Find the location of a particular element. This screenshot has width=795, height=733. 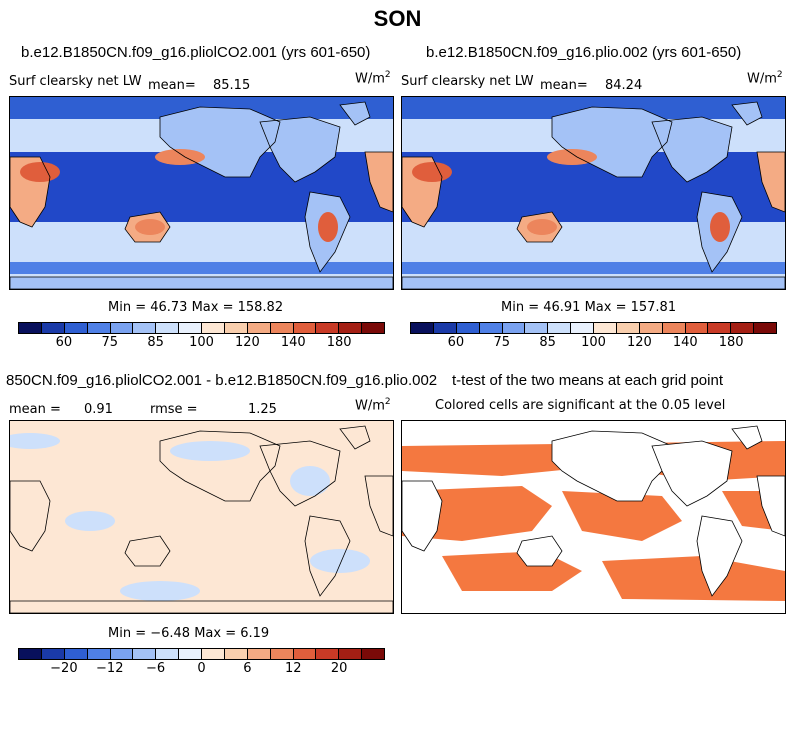

colorbar-tick-label: 100 is located at coordinates (593, 342).